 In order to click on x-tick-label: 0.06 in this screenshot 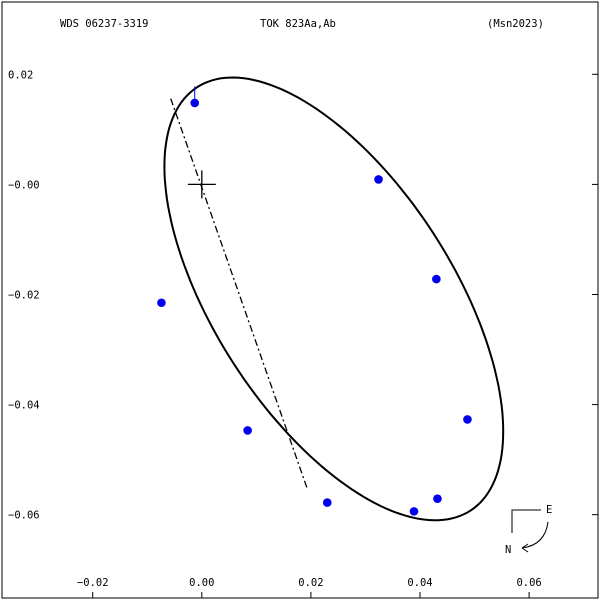, I will do `click(528, 583)`.